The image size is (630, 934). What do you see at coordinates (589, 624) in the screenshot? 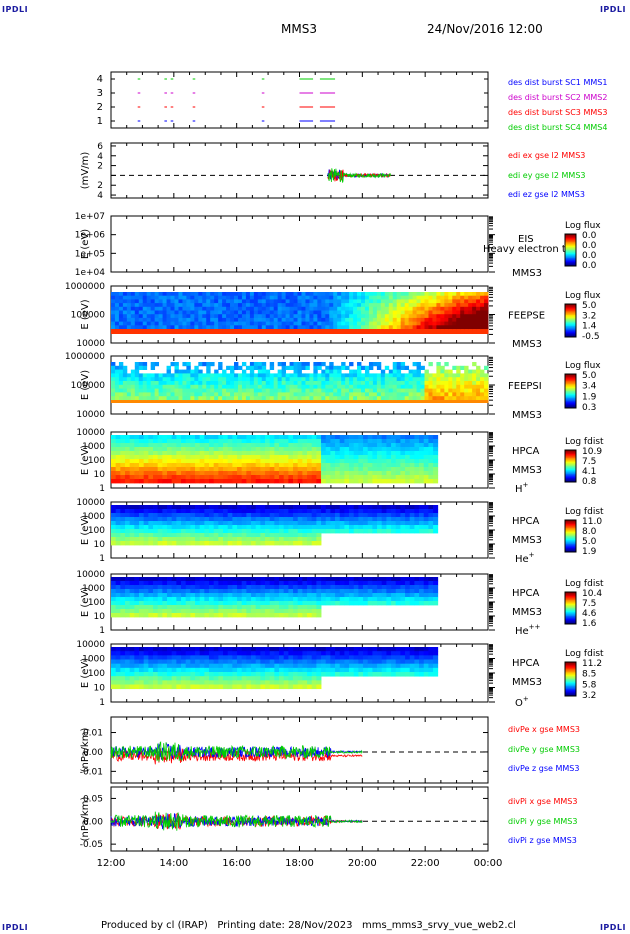
I see `colorbar-tick-label: 1.6` at bounding box center [589, 624].